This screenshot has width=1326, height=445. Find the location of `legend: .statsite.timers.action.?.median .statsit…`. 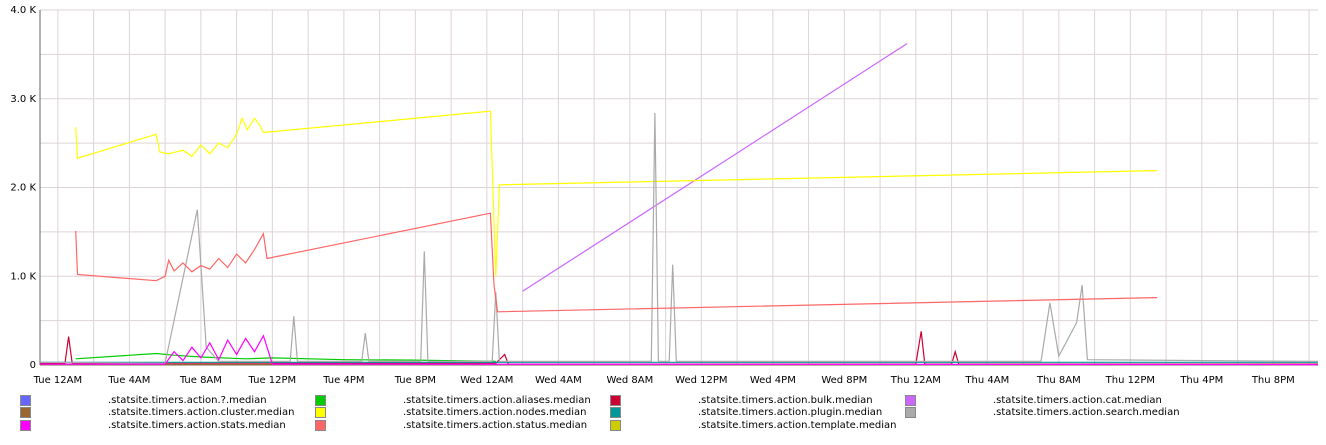

legend: .statsite.timers.action.?.median .statsit… is located at coordinates (663, 417).